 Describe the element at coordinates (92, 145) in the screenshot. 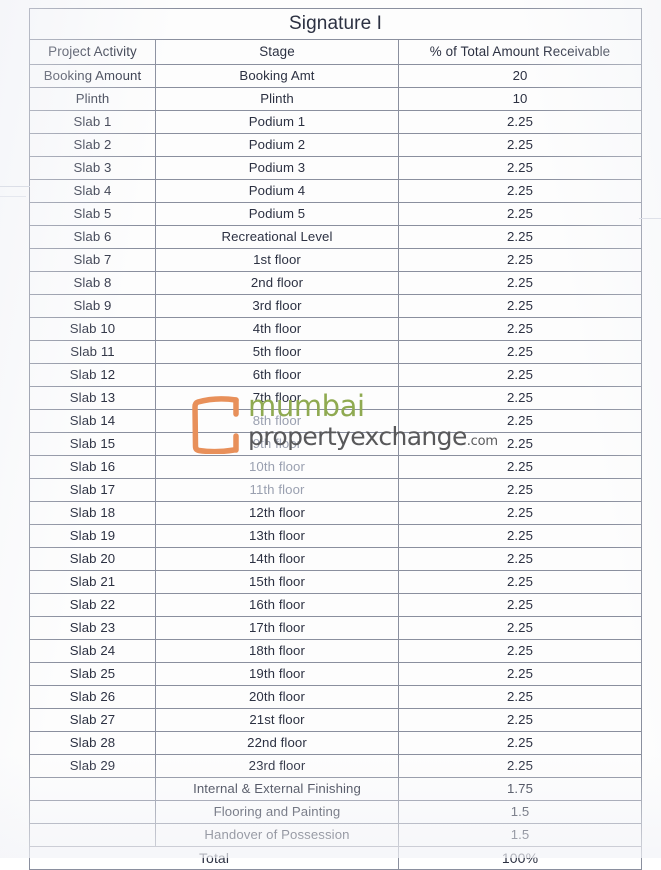

I see `cell-project-activity: Slab 2` at that location.